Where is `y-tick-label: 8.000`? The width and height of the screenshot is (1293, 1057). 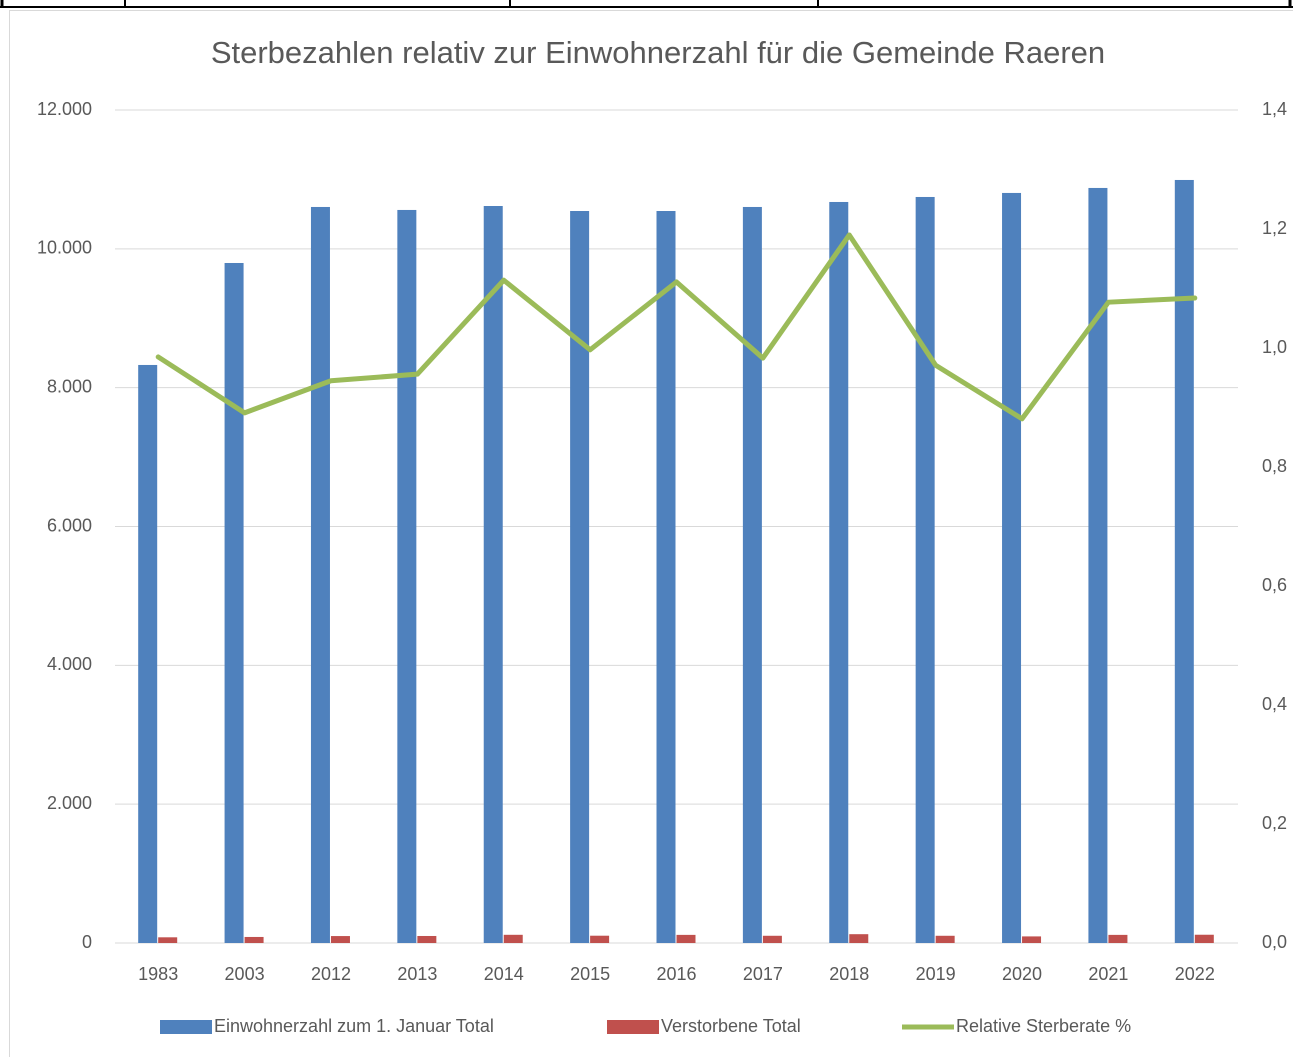 y-tick-label: 8.000 is located at coordinates (69, 386).